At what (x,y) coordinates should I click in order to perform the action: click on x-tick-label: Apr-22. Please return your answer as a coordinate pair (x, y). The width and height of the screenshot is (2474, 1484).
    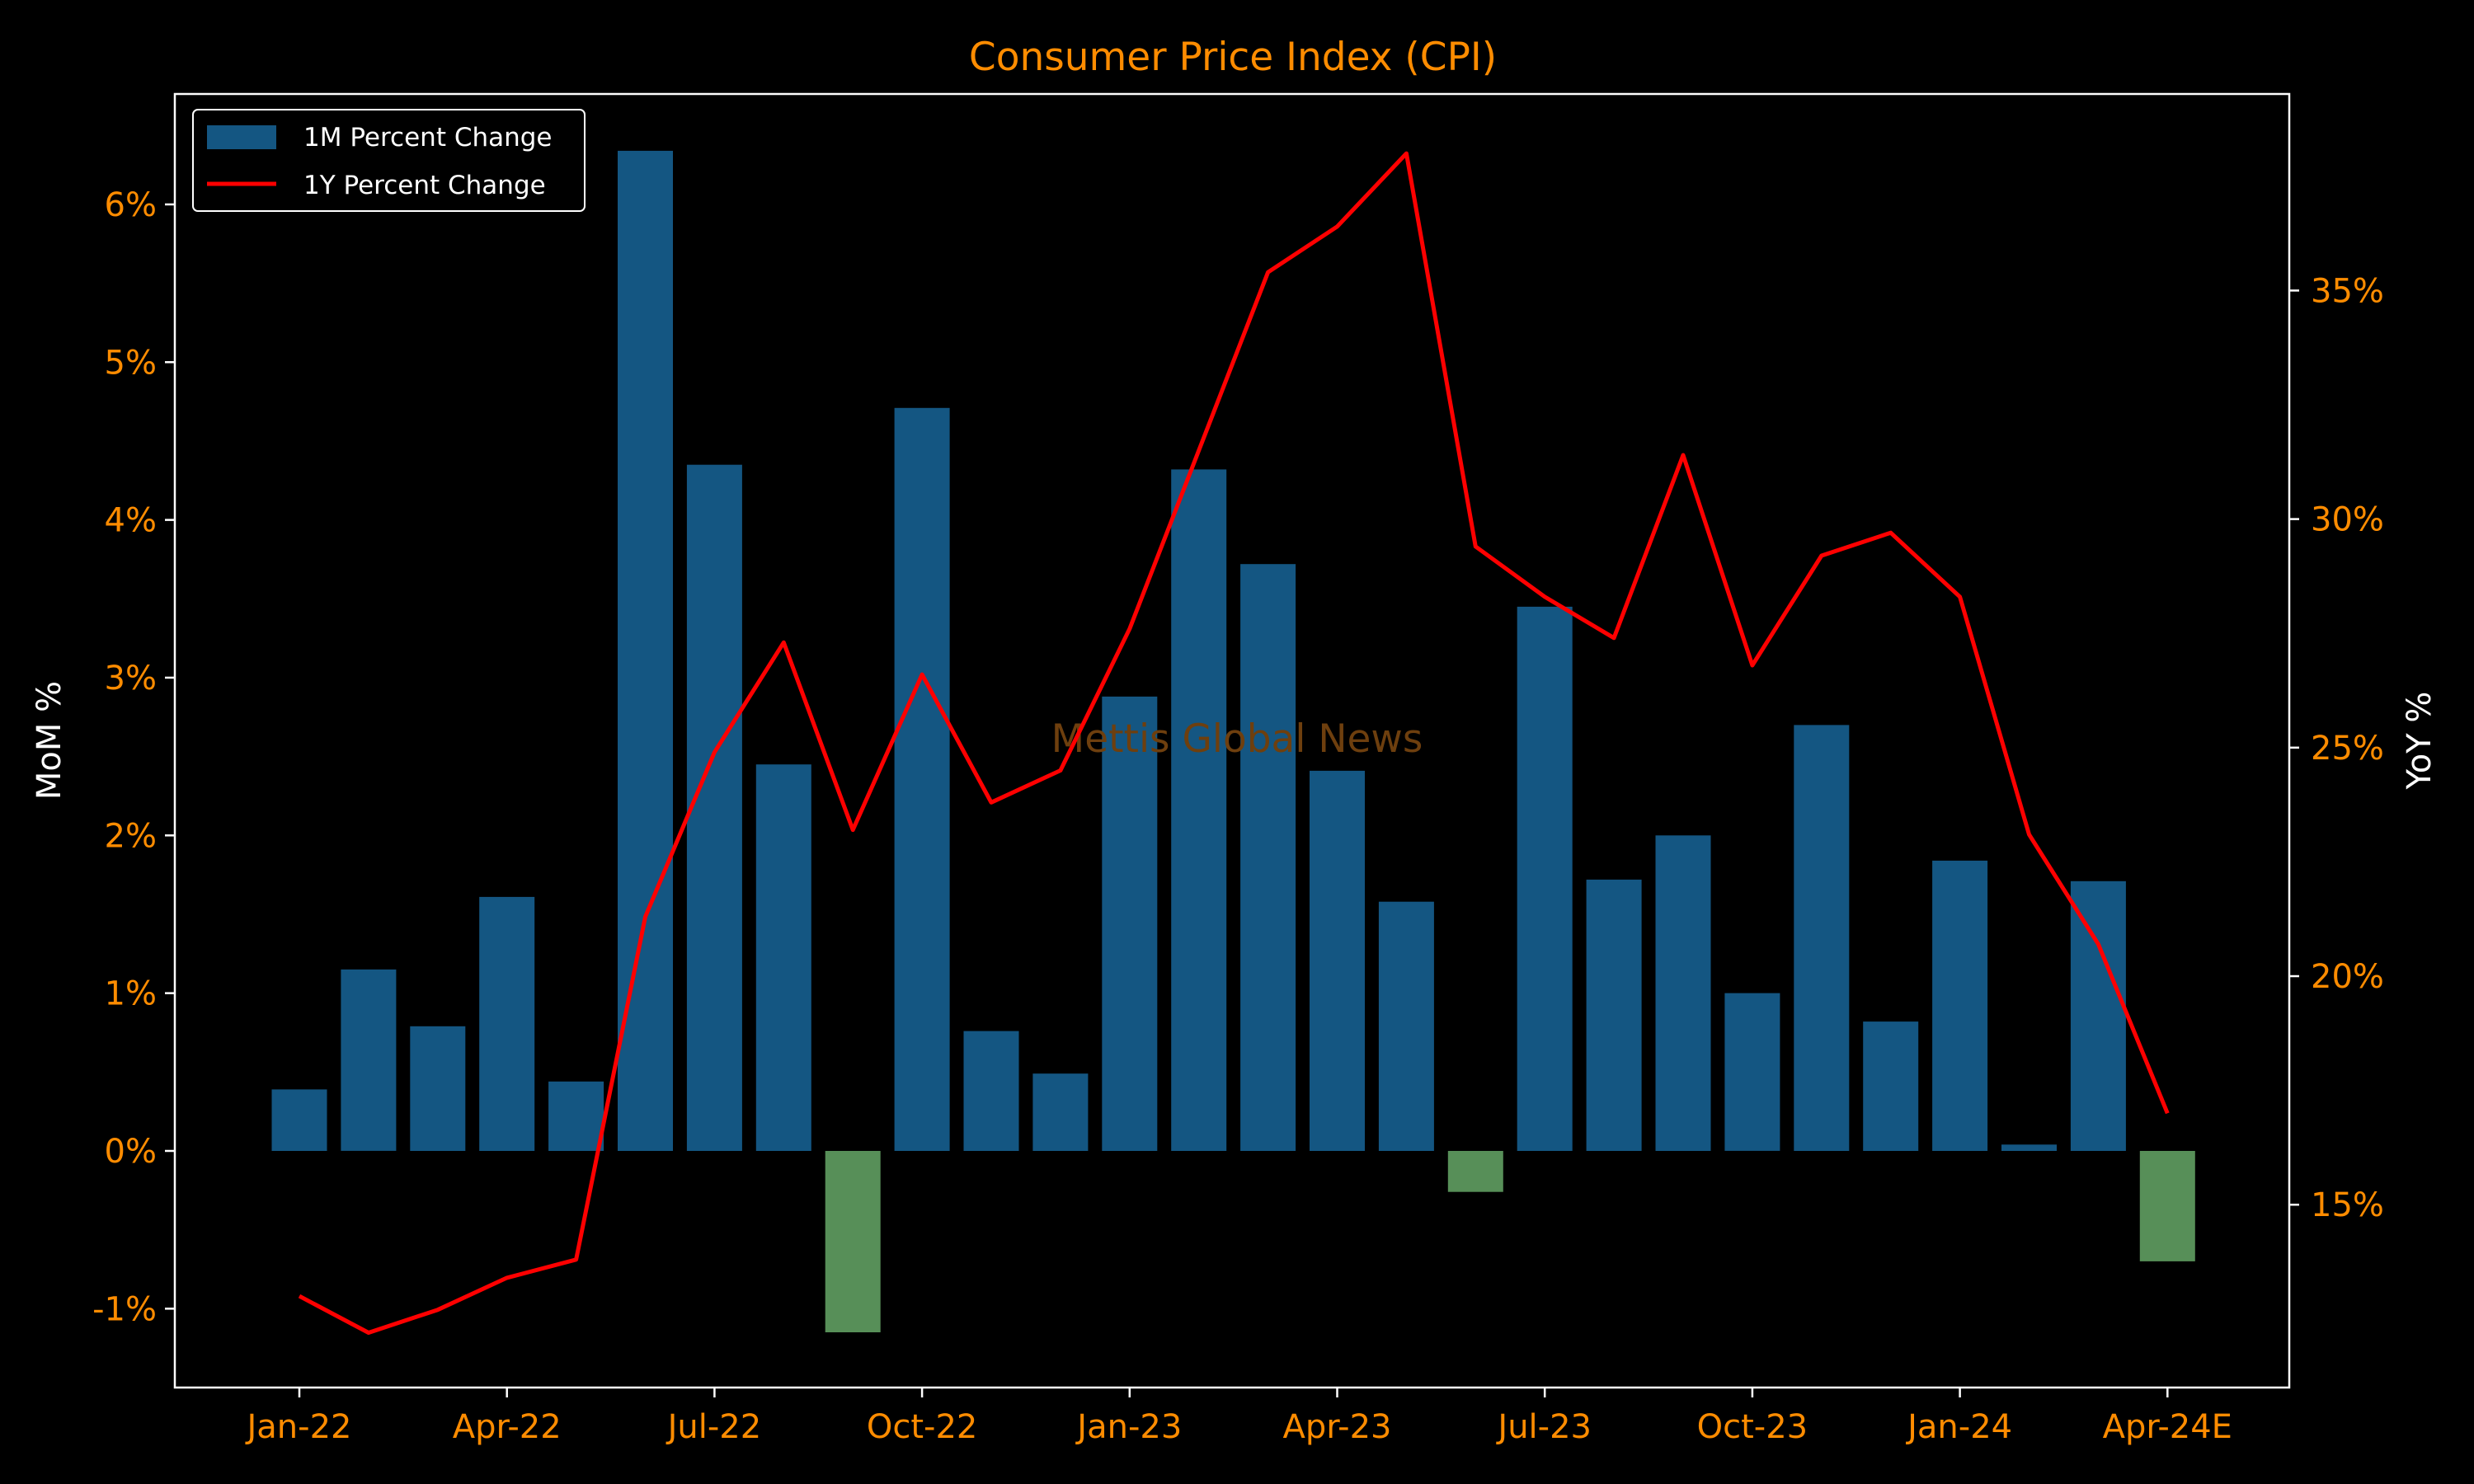
    Looking at the image, I should click on (507, 1427).